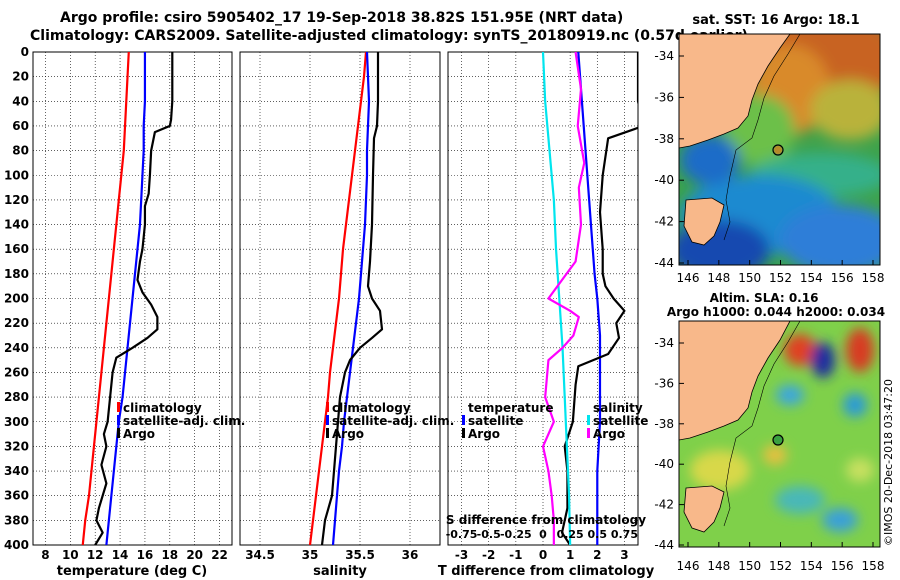  Describe the element at coordinates (776, 312) in the screenshot. I see `sla-map-subtitle: Argo h1000: 0.044 h2000: 0.034` at that location.